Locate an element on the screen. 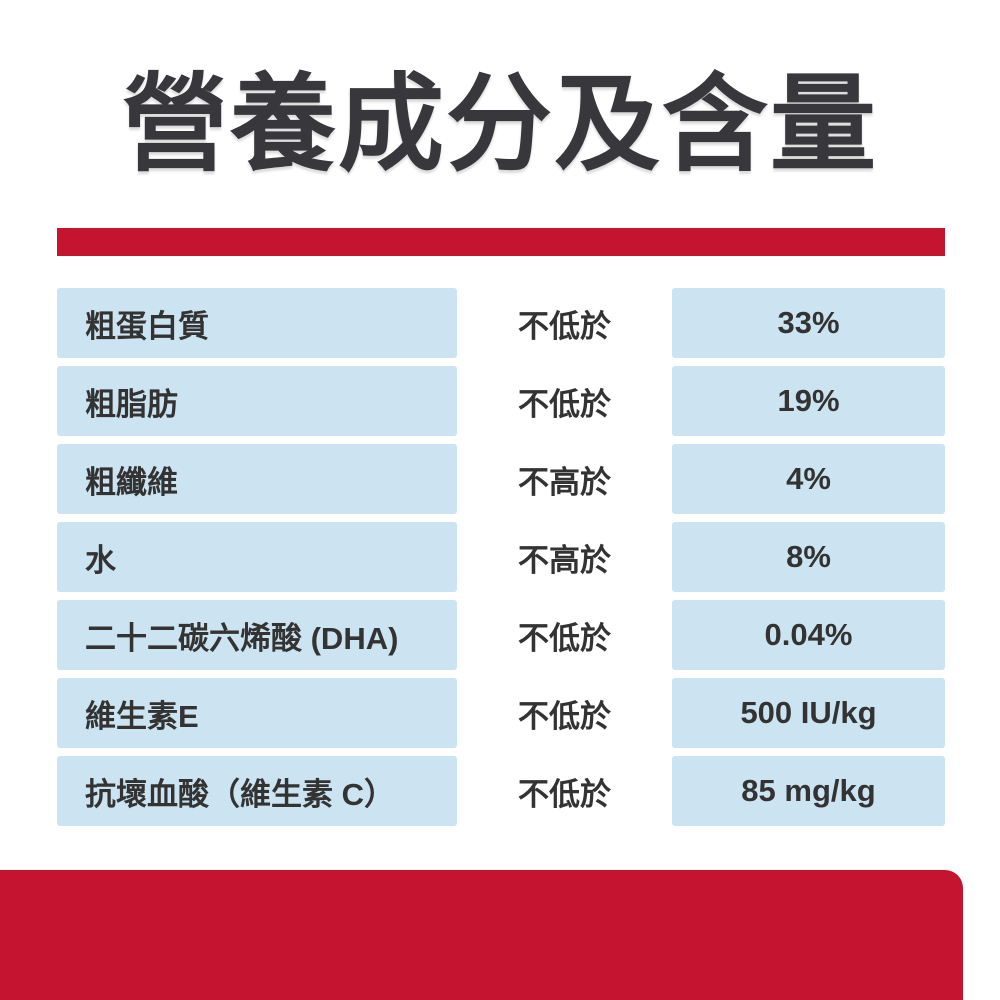 Image resolution: width=1000 pixels, height=1000 pixels. nutrient-name-cell: 粗蛋白質 is located at coordinates (257, 323).